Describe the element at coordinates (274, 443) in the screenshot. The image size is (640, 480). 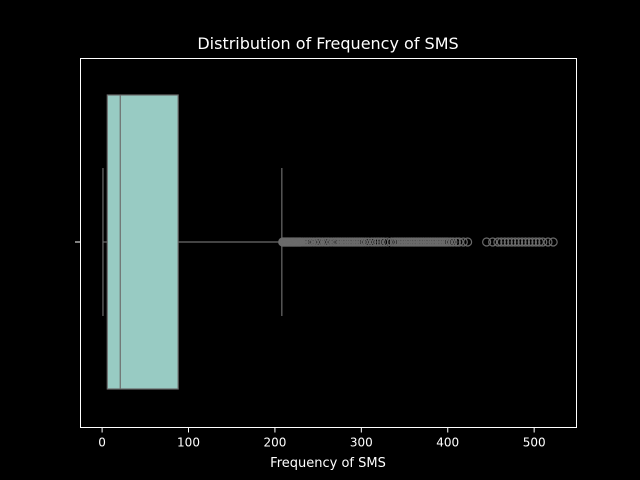
I see `x-tick-label: 200` at that location.